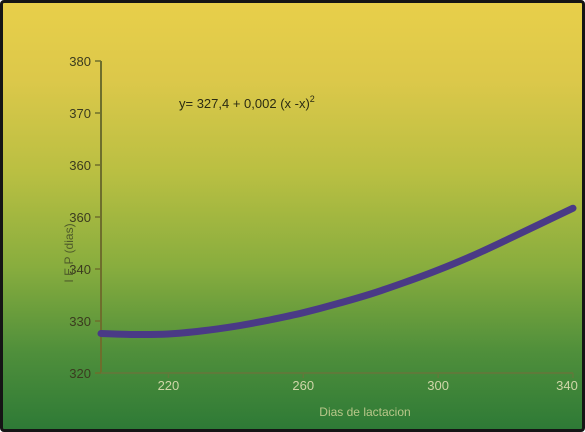 The height and width of the screenshot is (432, 585). Describe the element at coordinates (364, 412) in the screenshot. I see `x-axis-label: Dias de lactacion` at that location.